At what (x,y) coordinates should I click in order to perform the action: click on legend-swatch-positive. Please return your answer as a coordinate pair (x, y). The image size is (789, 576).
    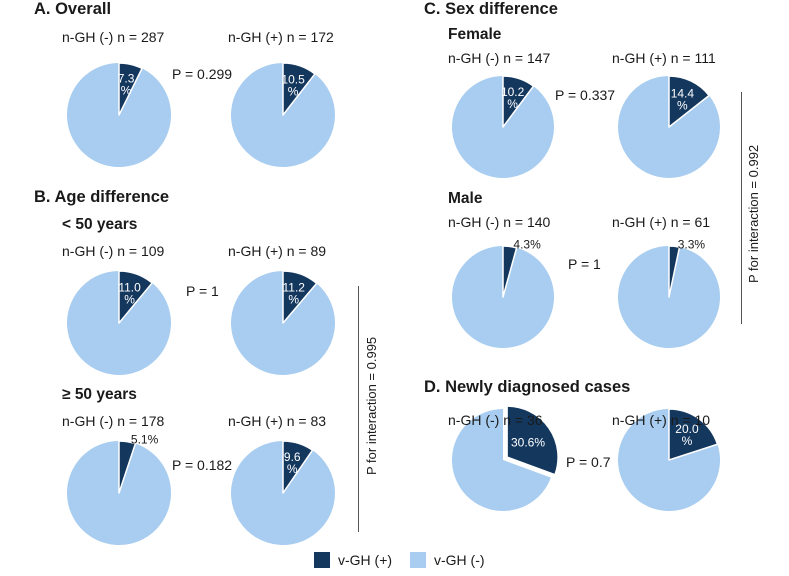
    Looking at the image, I should click on (322, 560).